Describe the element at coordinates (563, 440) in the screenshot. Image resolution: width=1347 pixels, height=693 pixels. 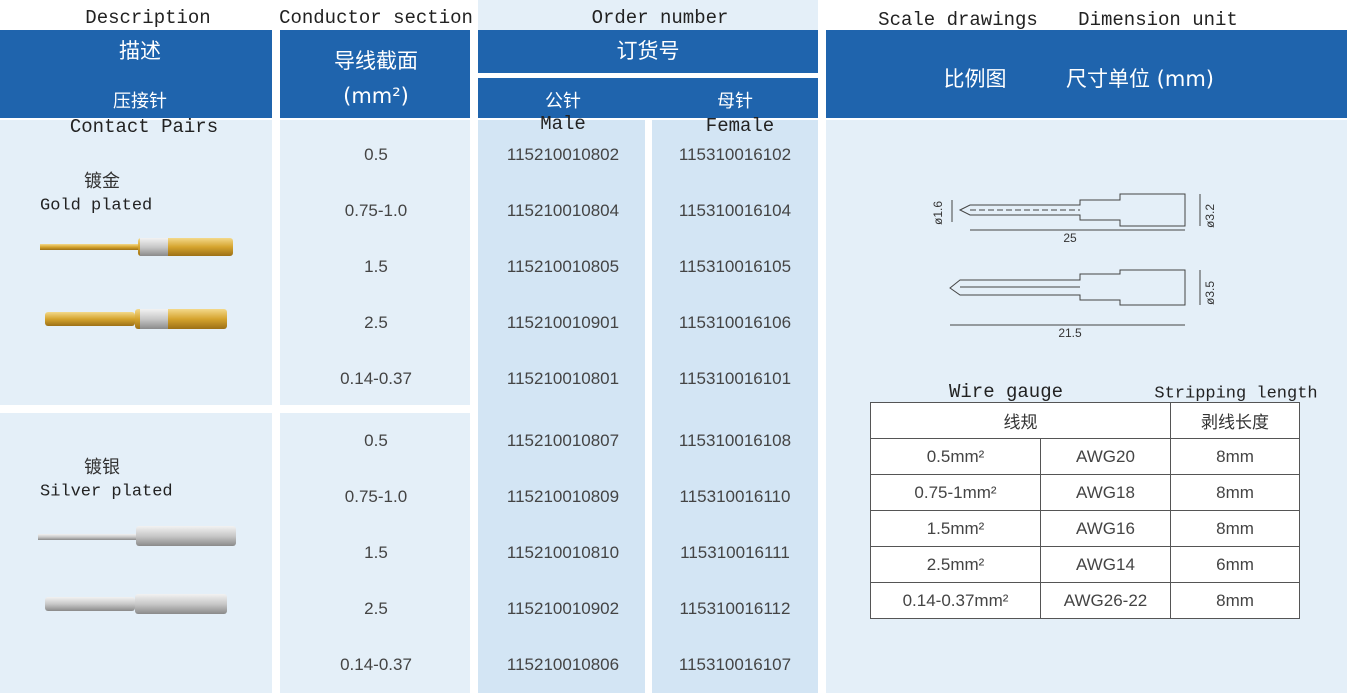
I see `cell-text: 115210010807` at that location.